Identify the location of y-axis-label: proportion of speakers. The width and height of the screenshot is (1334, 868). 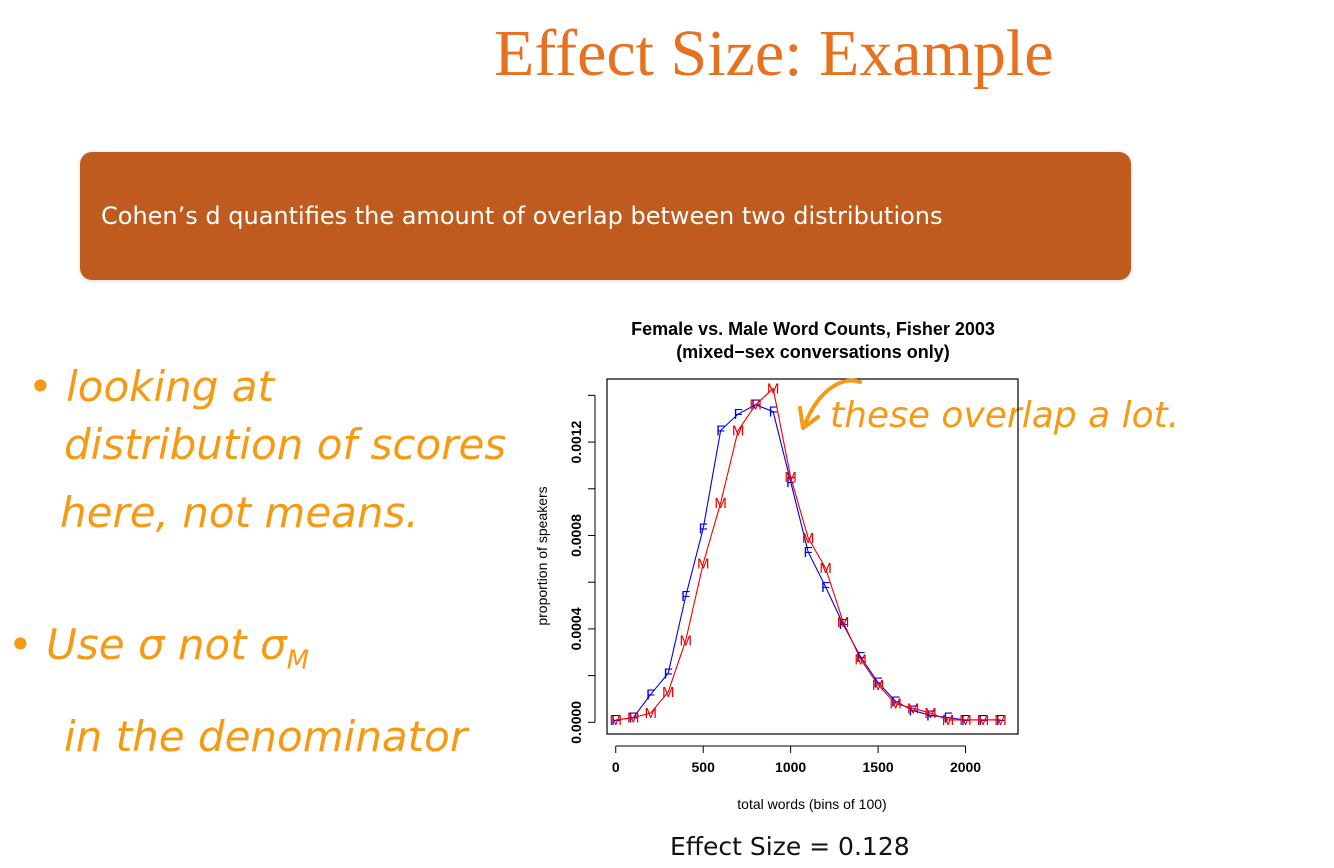
(542, 555).